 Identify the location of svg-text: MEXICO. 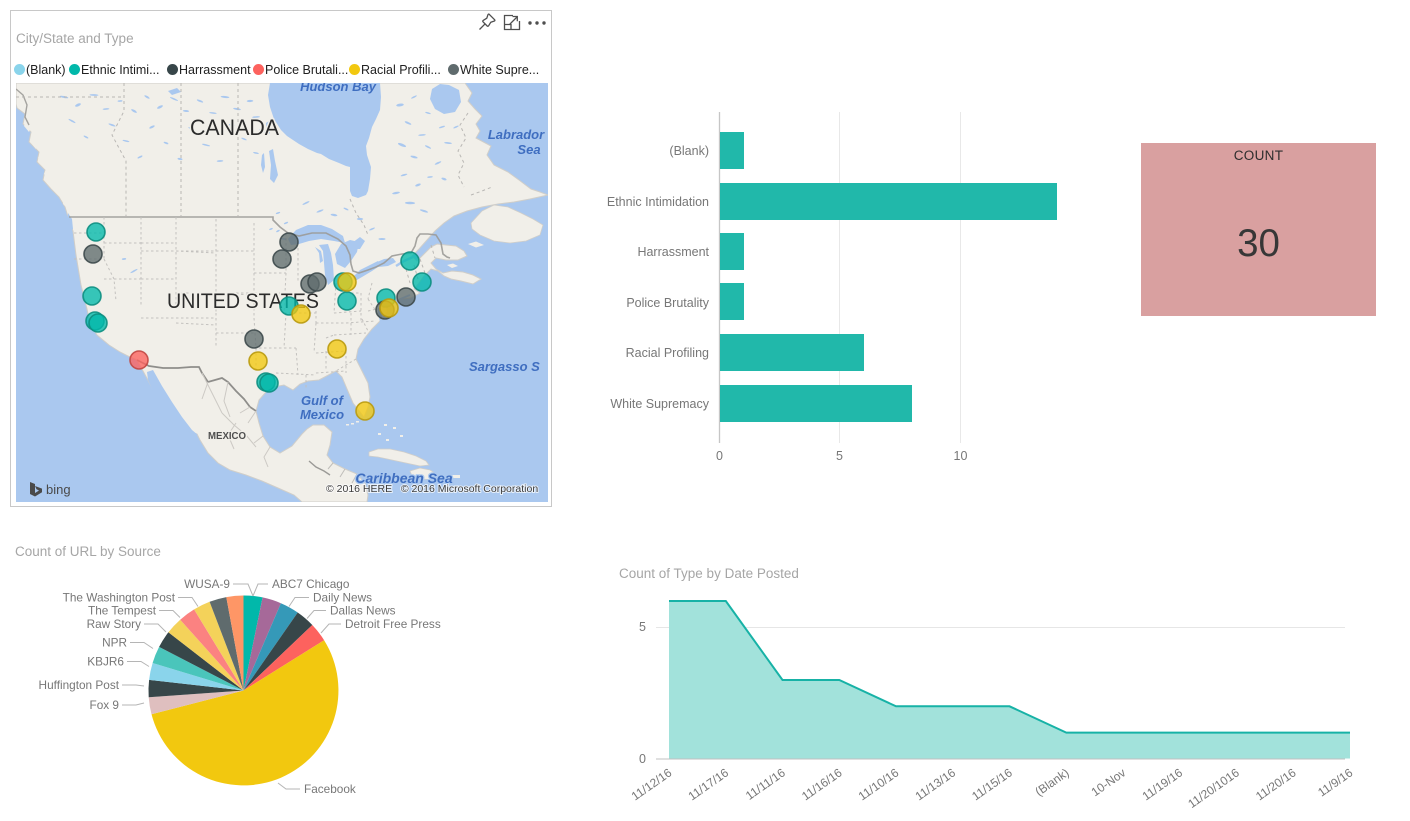
(227, 436).